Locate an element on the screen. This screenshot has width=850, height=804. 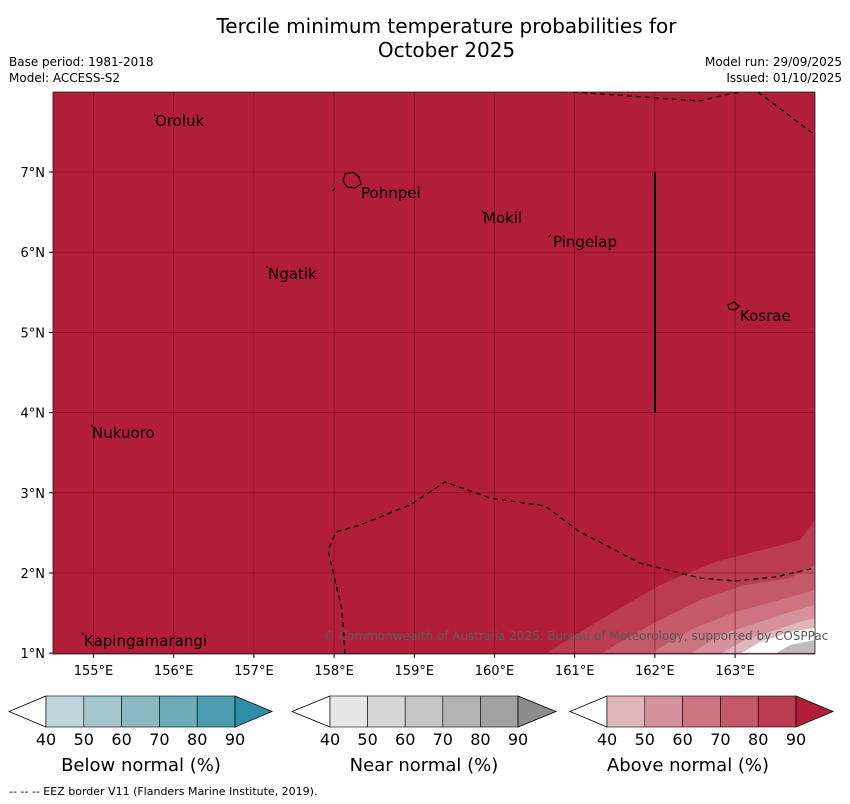
issued-date: Issued: 01/10/2025 is located at coordinates (784, 78).